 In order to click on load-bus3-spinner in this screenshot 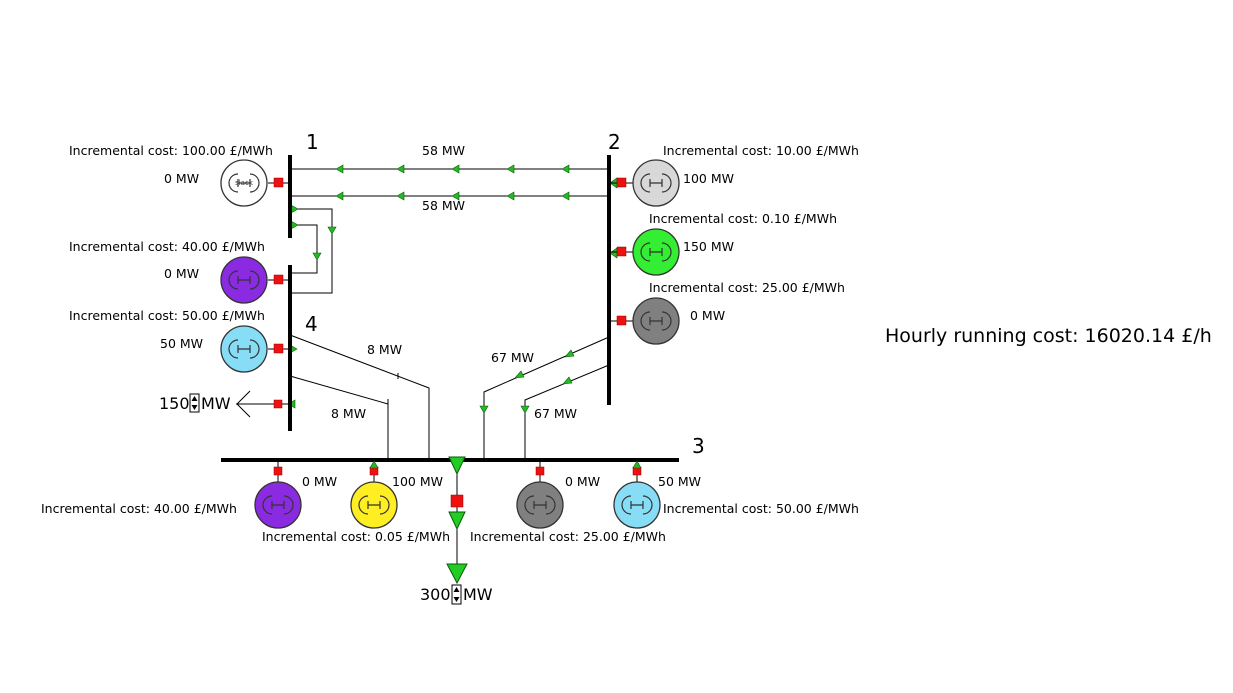, I will do `click(456, 594)`.